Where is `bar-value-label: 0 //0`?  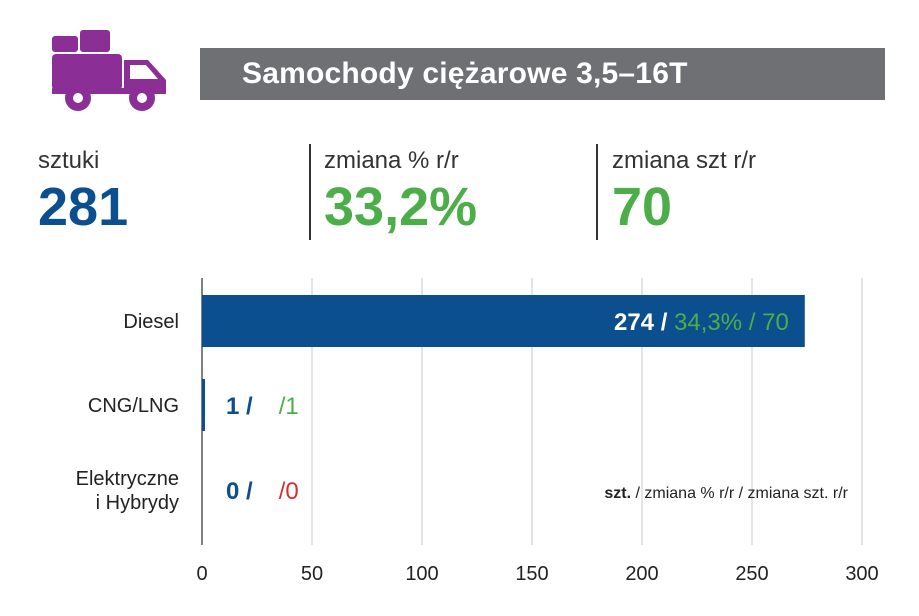
bar-value-label: 0 //0 is located at coordinates (262, 491).